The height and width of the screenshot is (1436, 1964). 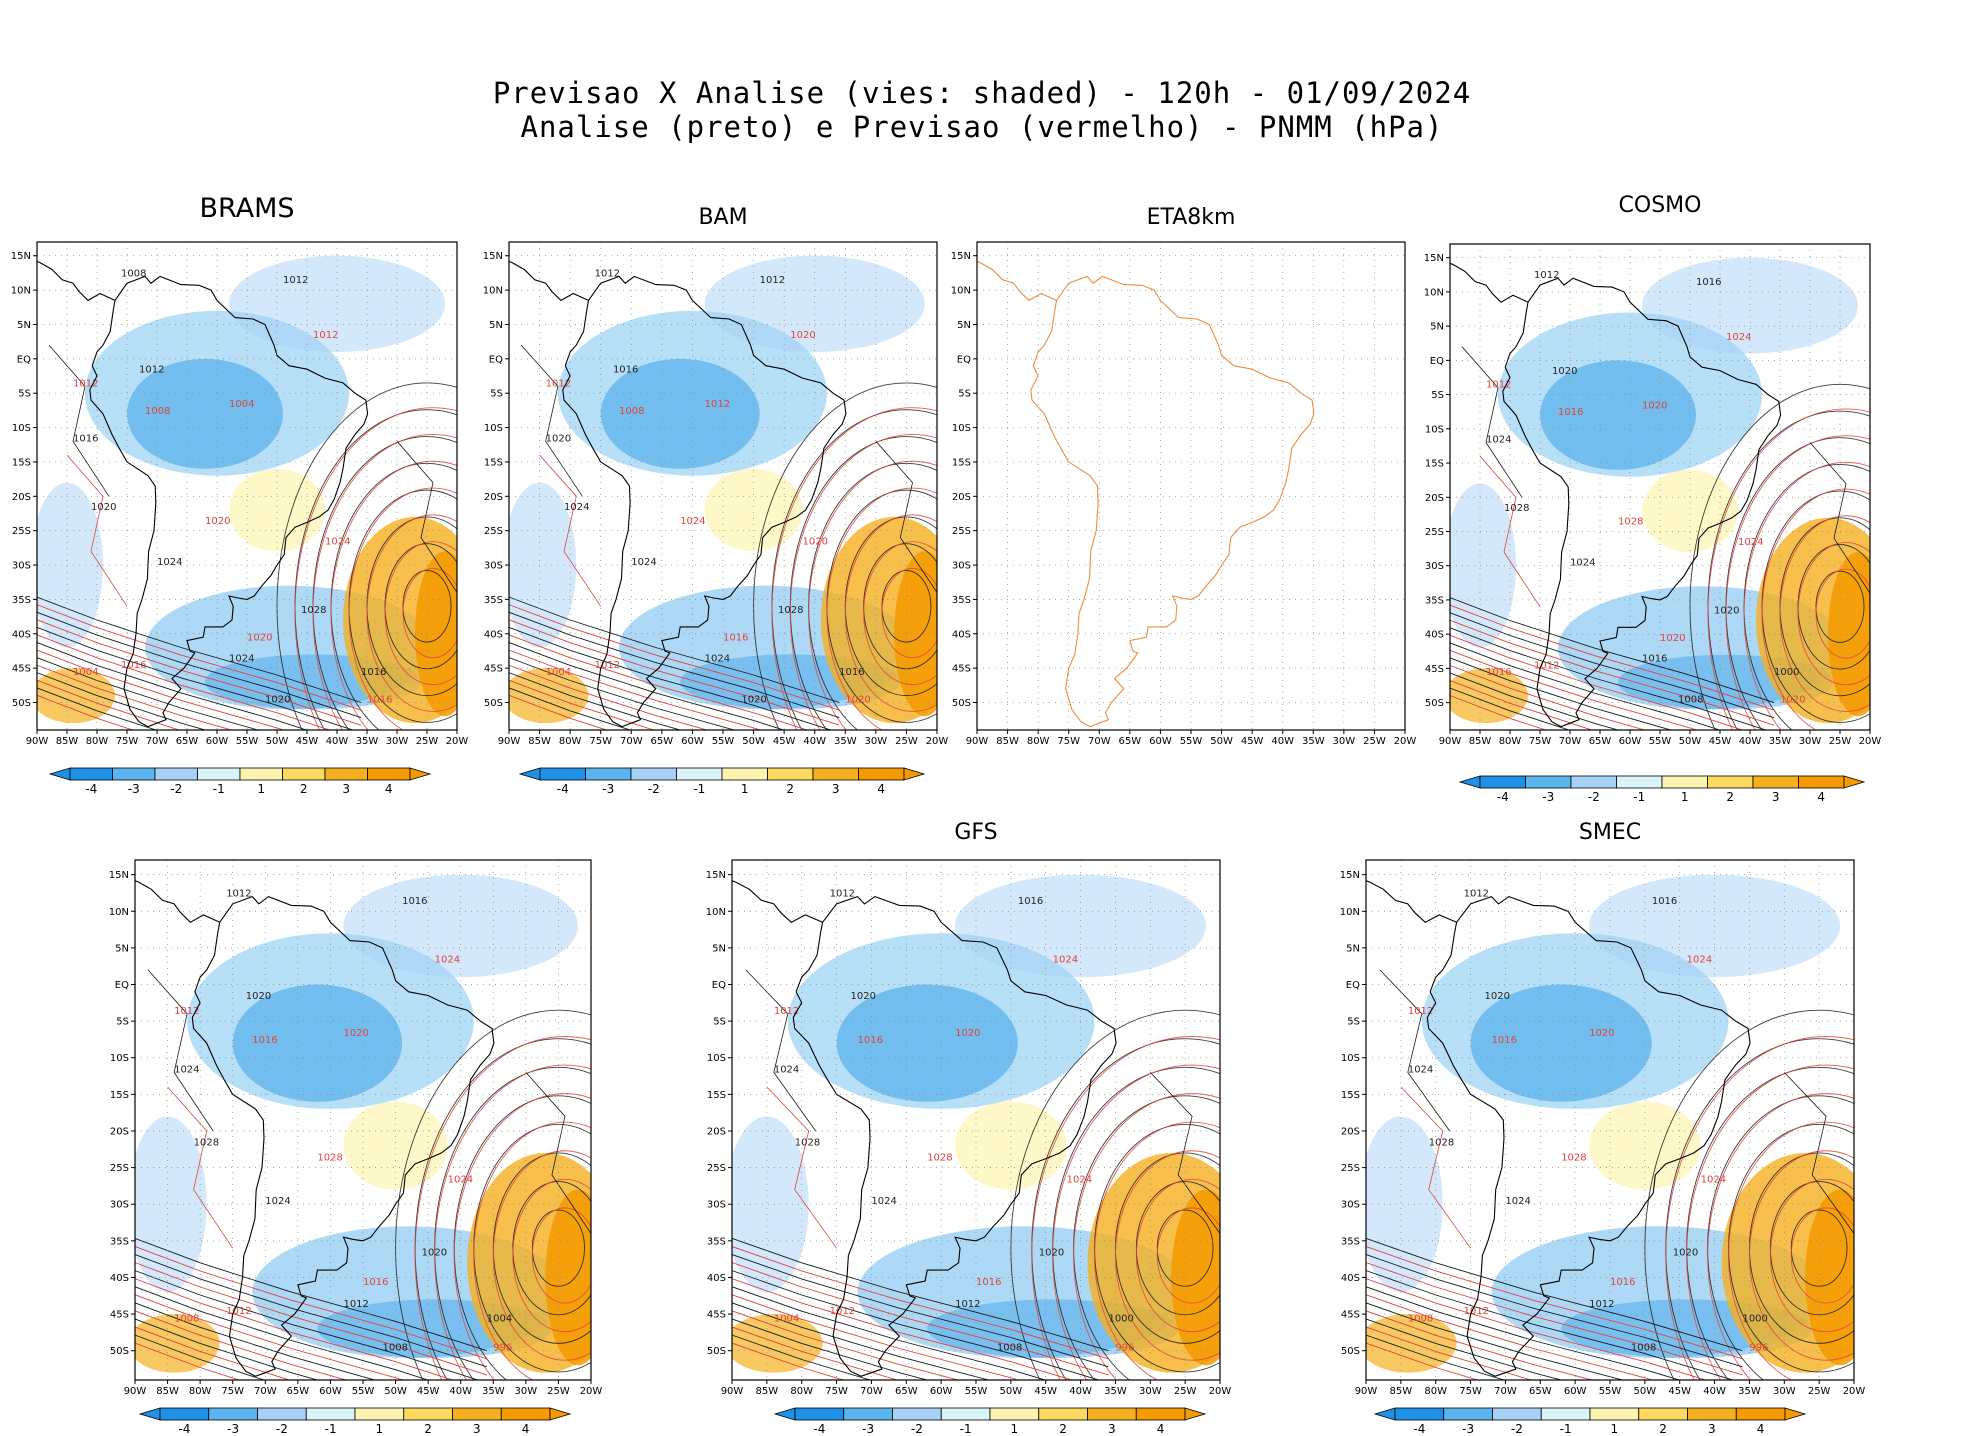 What do you see at coordinates (1600, 741) in the screenshot?
I see `lon-tick-label: 65W` at bounding box center [1600, 741].